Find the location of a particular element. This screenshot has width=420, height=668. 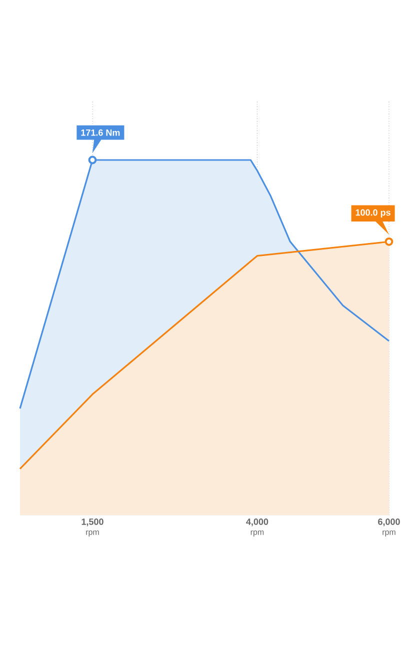

annotation: 100.0 ps is located at coordinates (373, 213).